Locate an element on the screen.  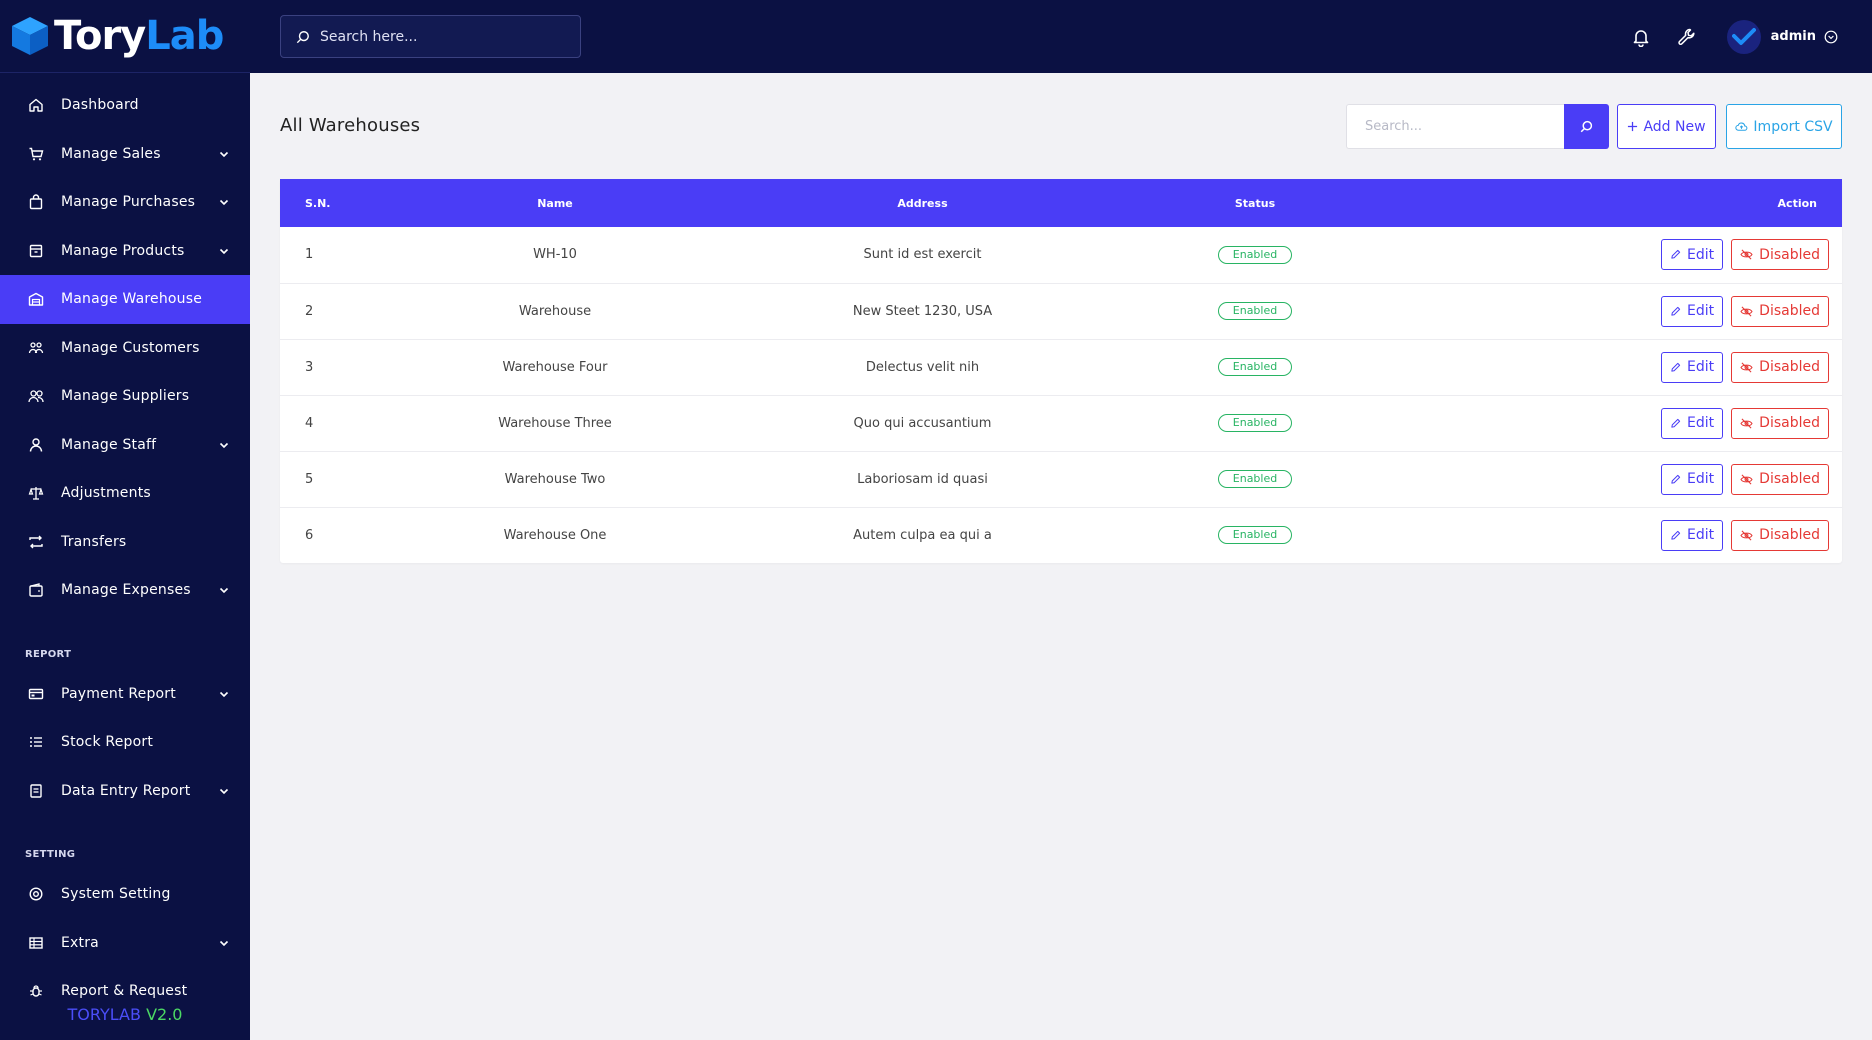
sidebar-item-manage-sales: Manage Sales is located at coordinates (125, 154).